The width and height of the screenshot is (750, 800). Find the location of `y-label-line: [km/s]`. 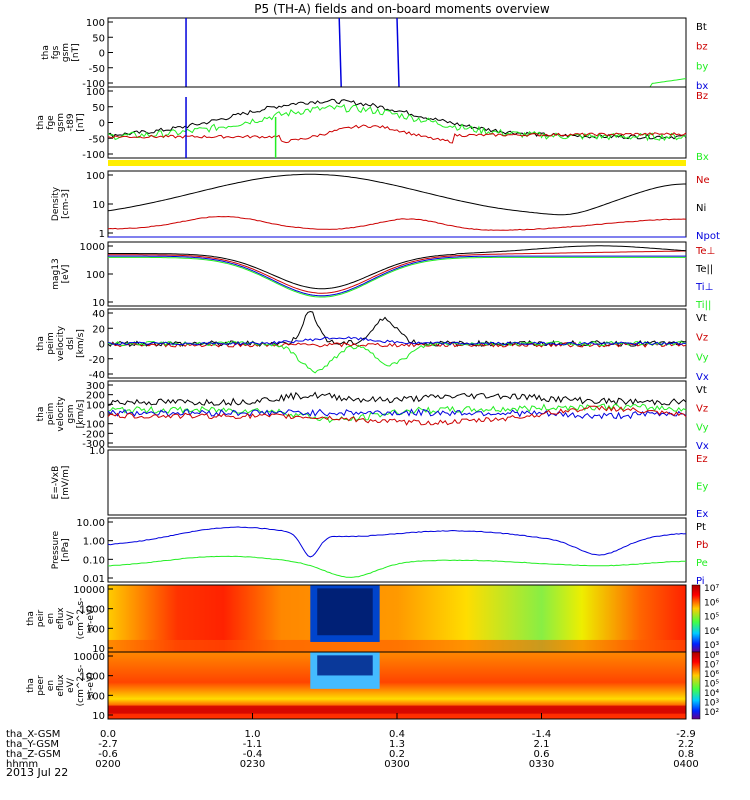

y-label-line: [km/s] is located at coordinates (81, 414).